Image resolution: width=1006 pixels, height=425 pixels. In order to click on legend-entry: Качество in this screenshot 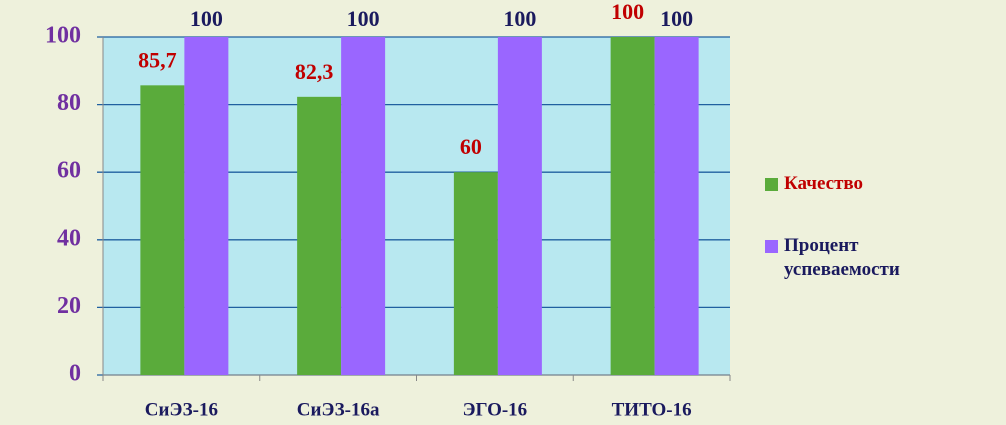, I will do `click(849, 184)`.